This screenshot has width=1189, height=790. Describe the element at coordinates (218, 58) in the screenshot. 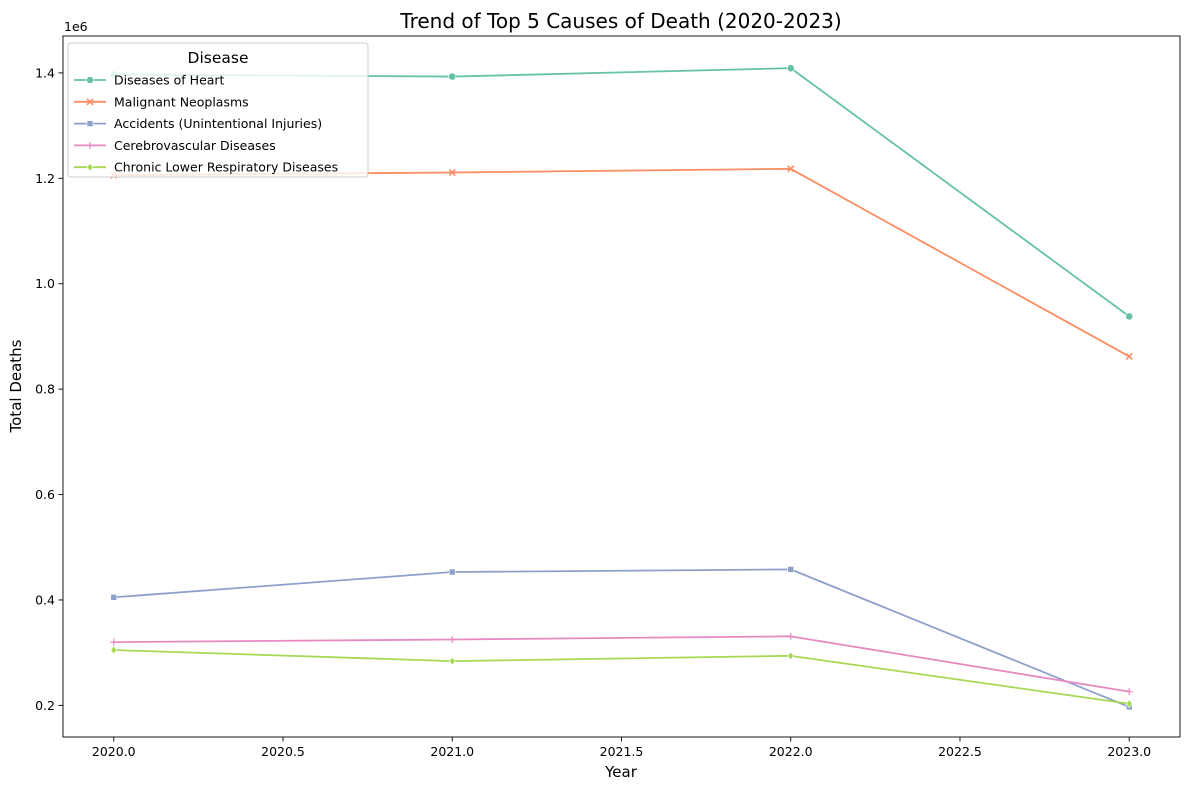

I see `legend-title: Disease` at that location.